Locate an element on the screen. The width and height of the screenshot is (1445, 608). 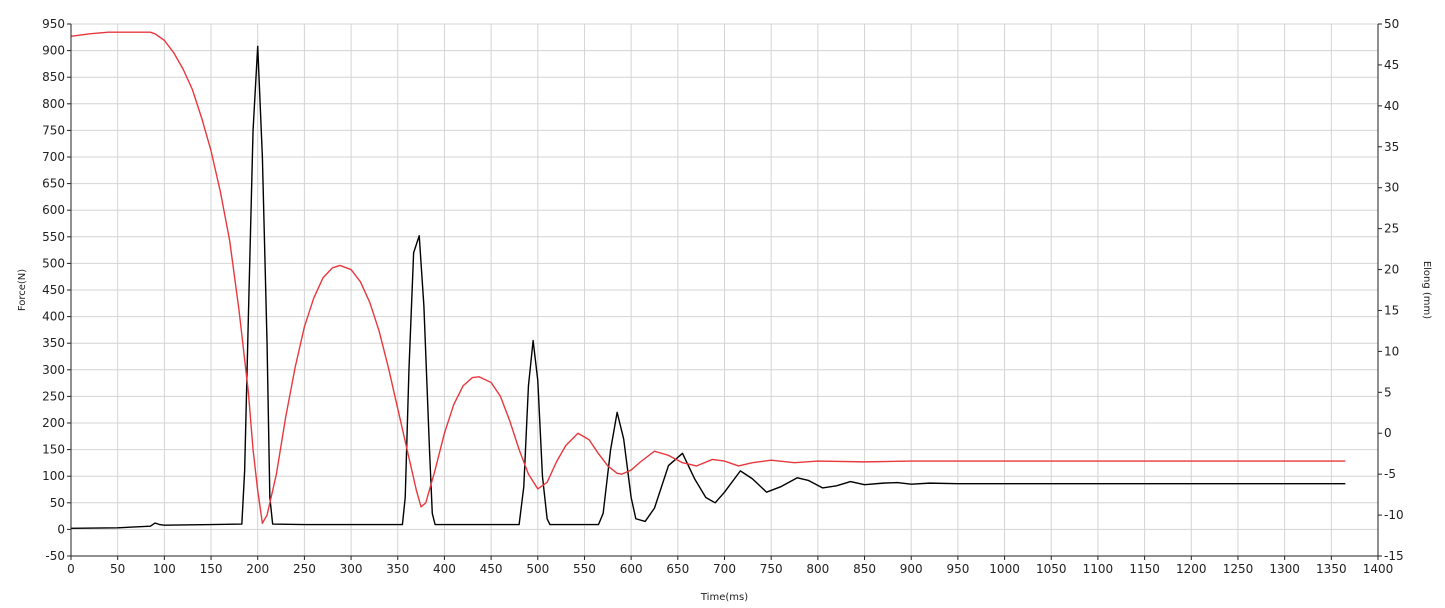
left-y-tick-label: 950 is located at coordinates (53, 24).